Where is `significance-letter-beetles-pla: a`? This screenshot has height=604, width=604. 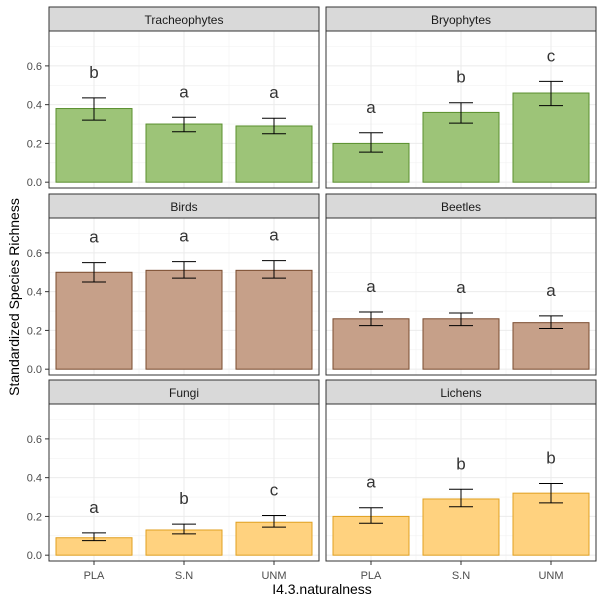
significance-letter-beetles-pla: a is located at coordinates (371, 286).